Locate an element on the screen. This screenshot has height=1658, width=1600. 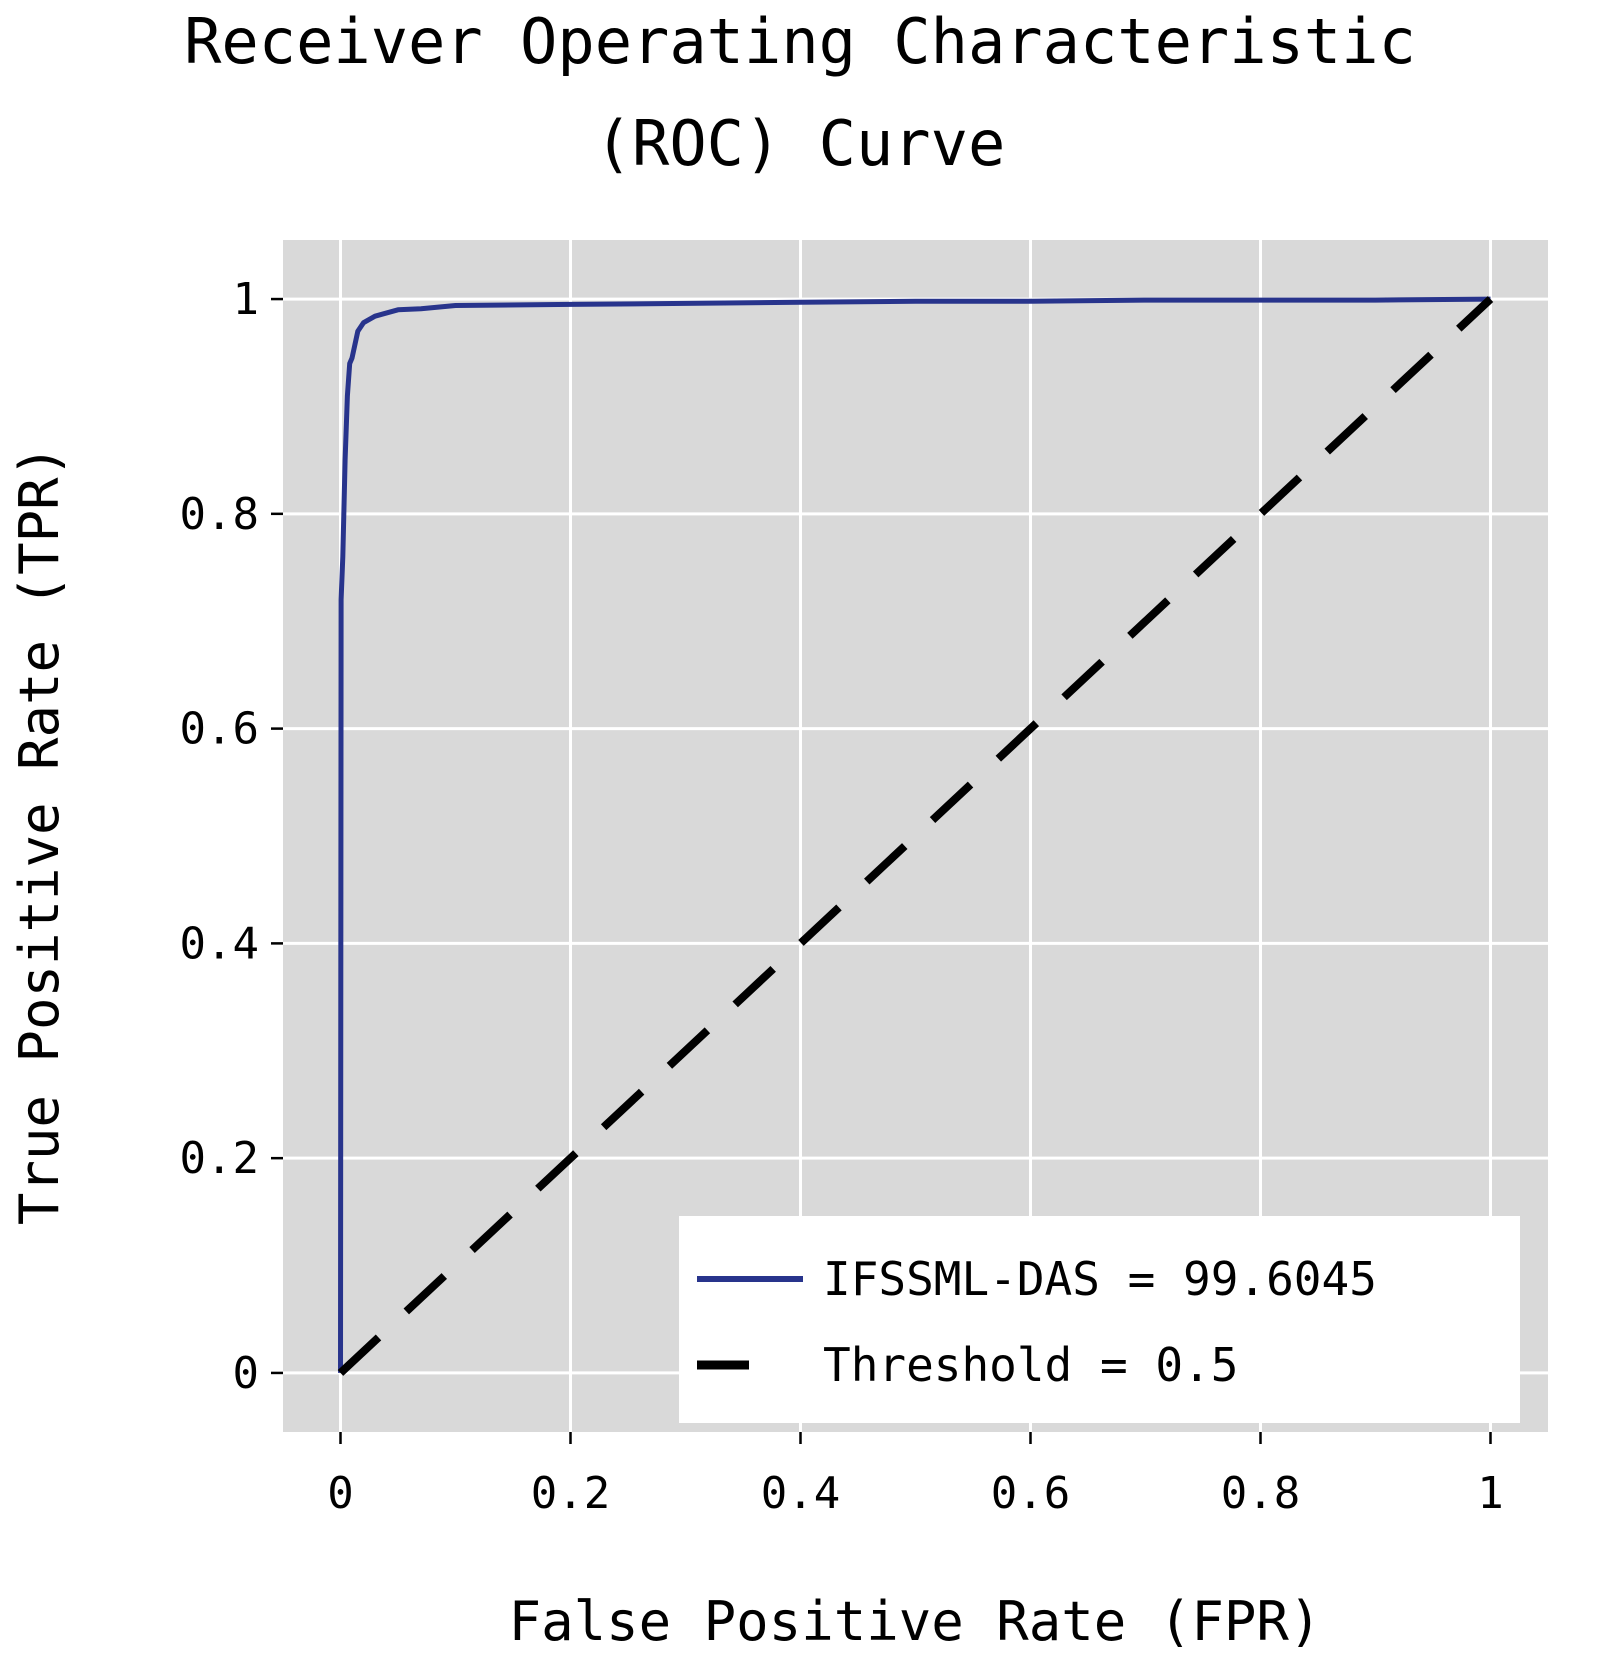
x-axis-label: False Positive Rate (FPR) is located at coordinates (915, 1621).